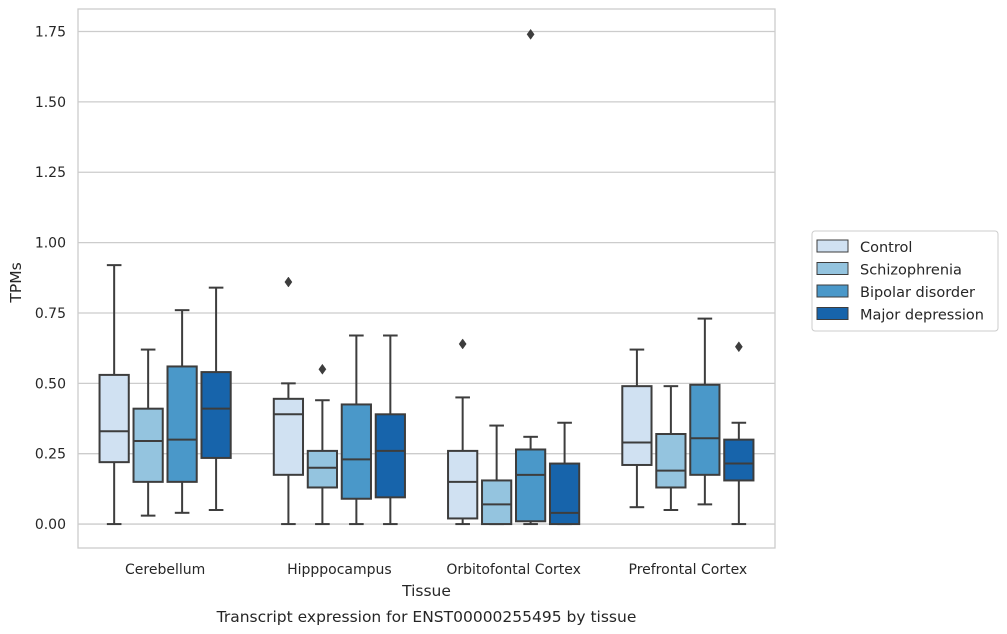 The height and width of the screenshot is (634, 1007). Describe the element at coordinates (165, 570) in the screenshot. I see `x-tick-label: Cerebellum` at that location.